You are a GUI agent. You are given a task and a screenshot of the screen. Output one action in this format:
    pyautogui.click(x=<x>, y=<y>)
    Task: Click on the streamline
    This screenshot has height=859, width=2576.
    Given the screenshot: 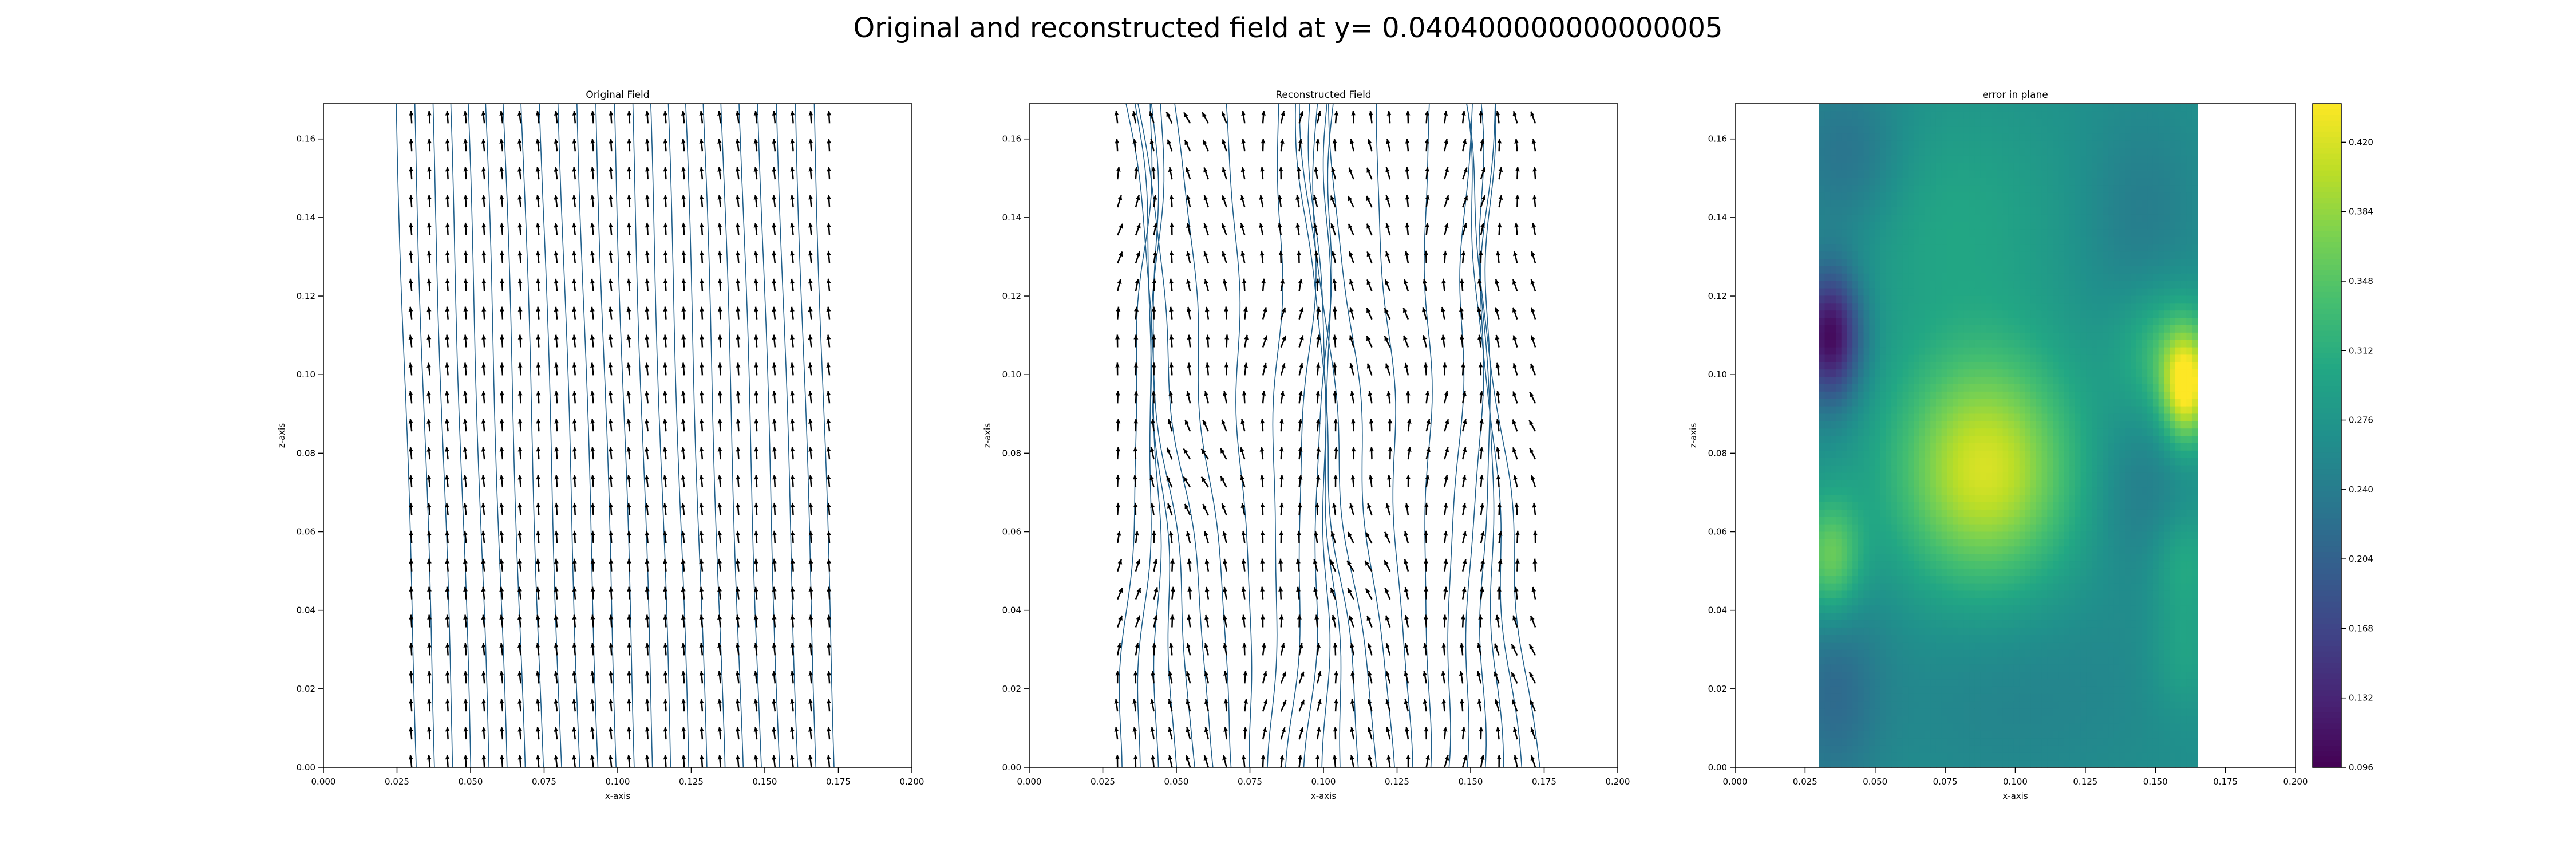 What is the action you would take?
    pyautogui.click(x=732, y=435)
    